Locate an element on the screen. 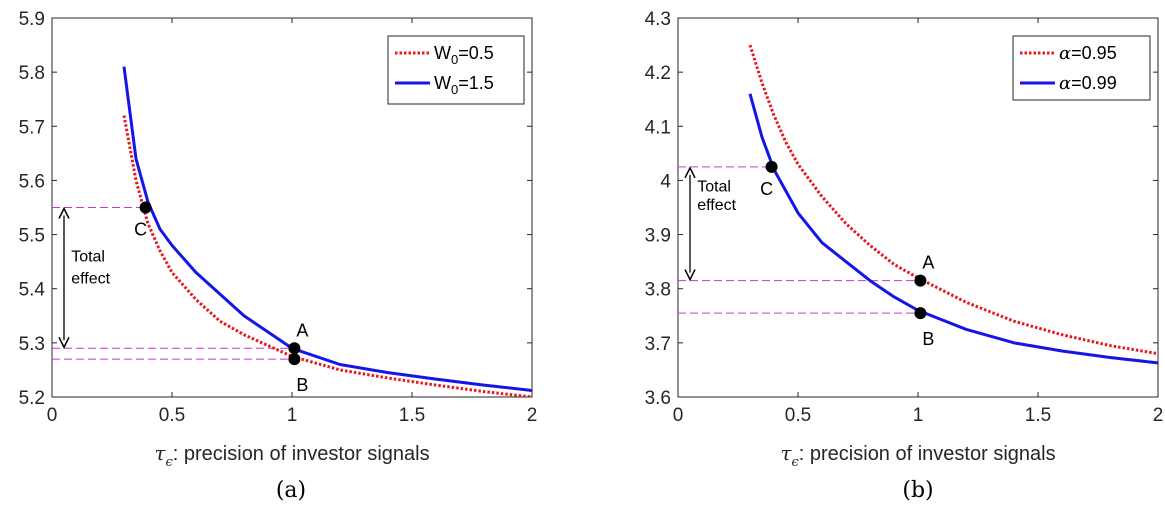  y-tick-label: 5.8 is located at coordinates (32, 73).